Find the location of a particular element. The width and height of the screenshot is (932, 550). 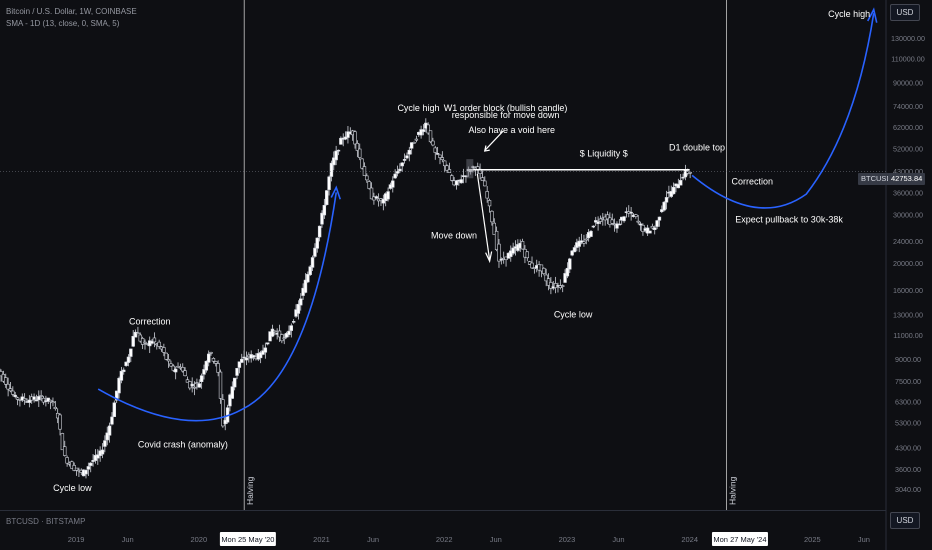

currency-button: USD is located at coordinates (905, 12).